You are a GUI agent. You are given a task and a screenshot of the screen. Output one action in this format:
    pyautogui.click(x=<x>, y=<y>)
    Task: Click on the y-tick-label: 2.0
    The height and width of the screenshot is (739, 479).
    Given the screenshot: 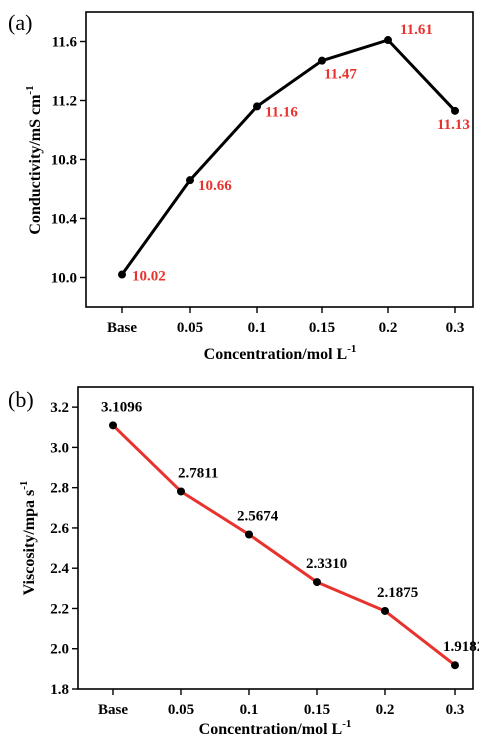 What is the action you would take?
    pyautogui.click(x=59, y=650)
    